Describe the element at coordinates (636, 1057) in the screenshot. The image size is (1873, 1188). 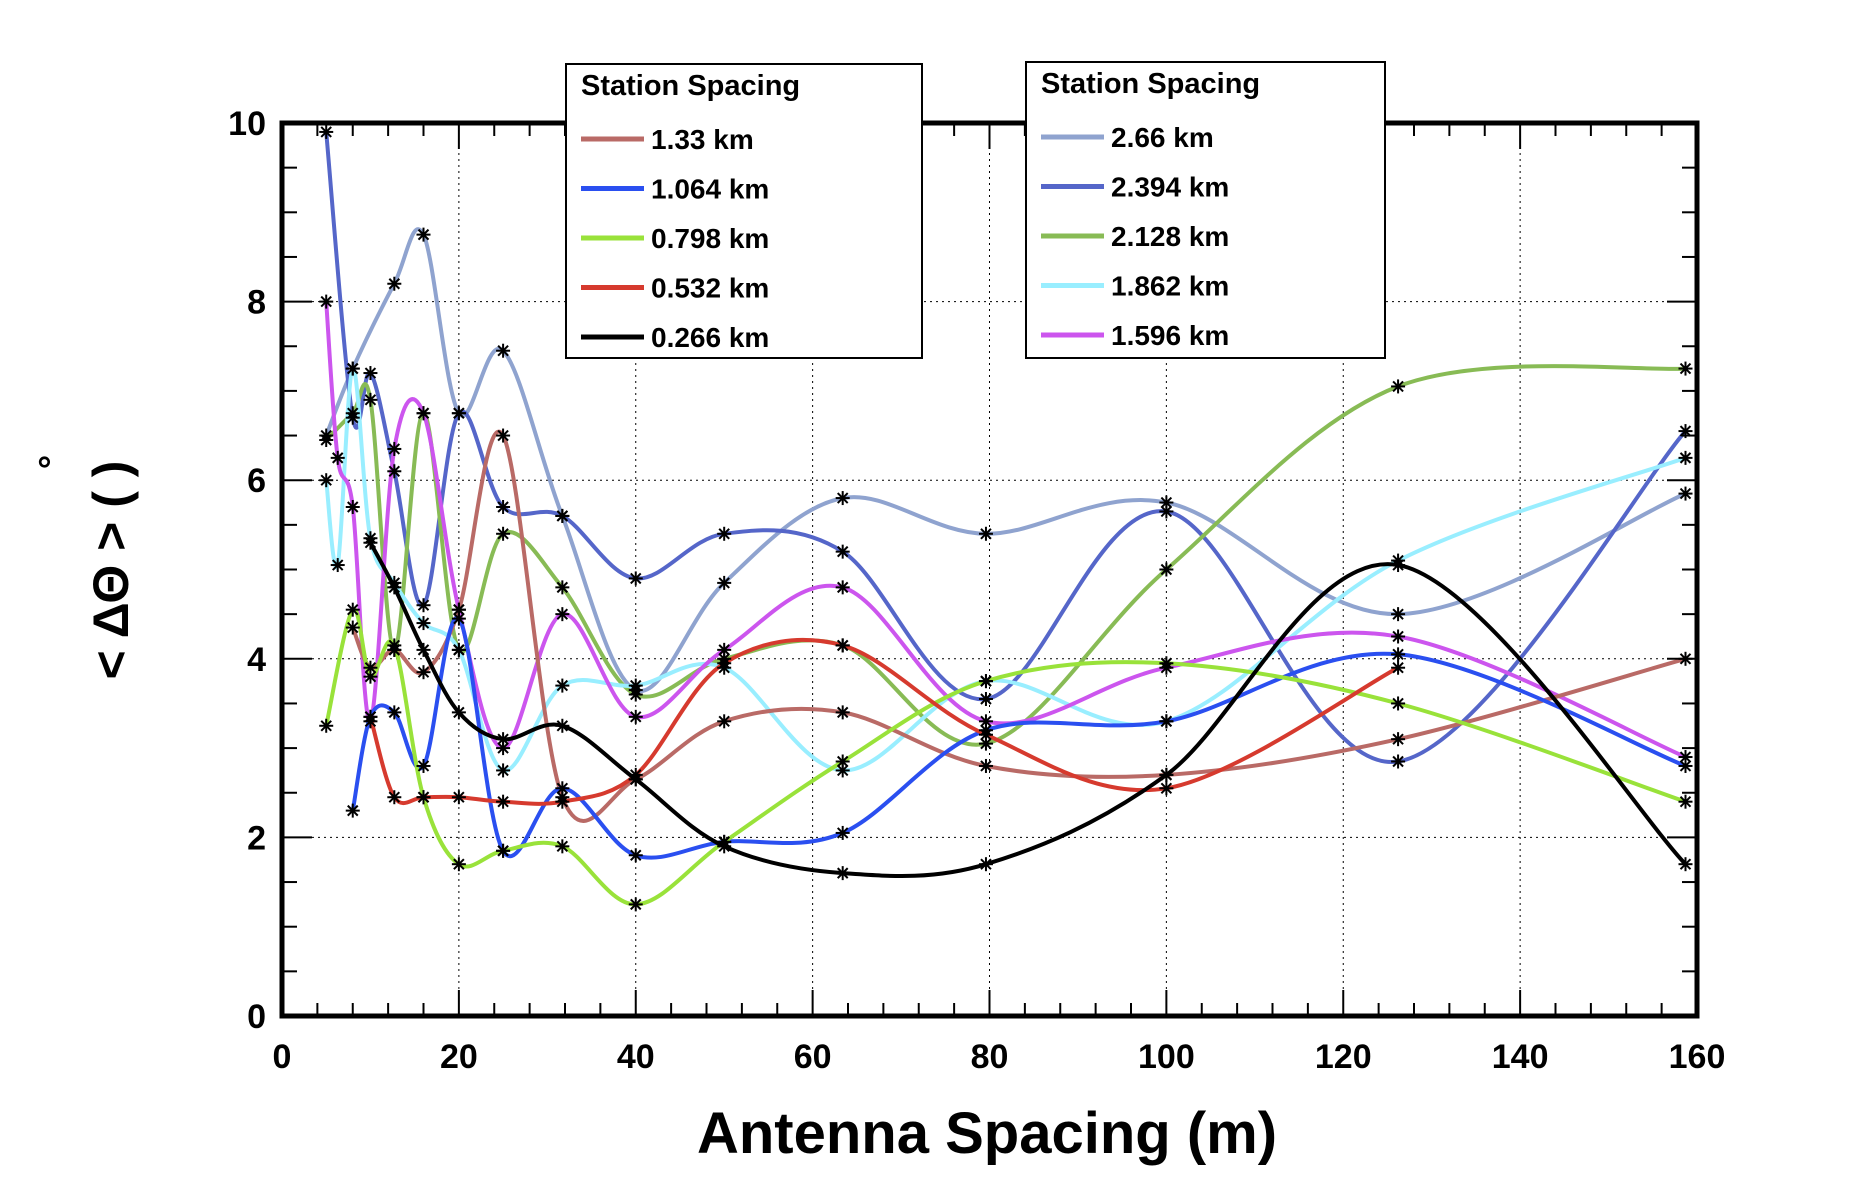
I see `x-tick-label: 40` at that location.